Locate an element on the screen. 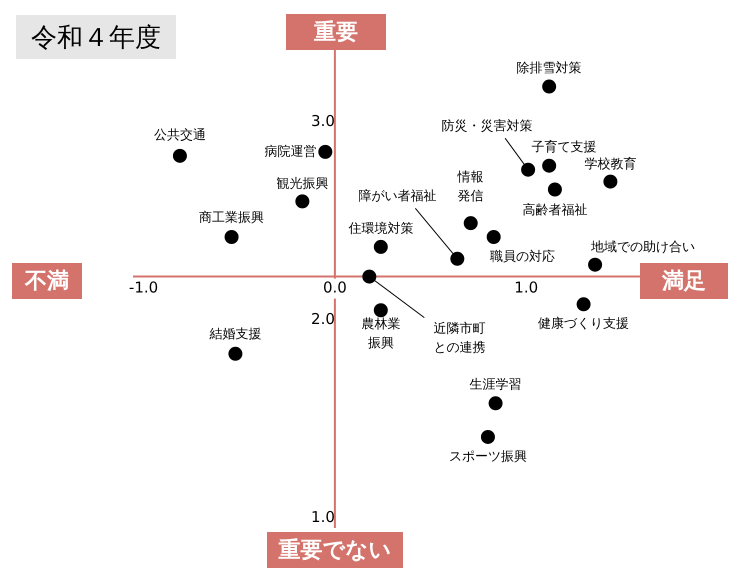  x-tick-label: 1.0 is located at coordinates (526, 287).